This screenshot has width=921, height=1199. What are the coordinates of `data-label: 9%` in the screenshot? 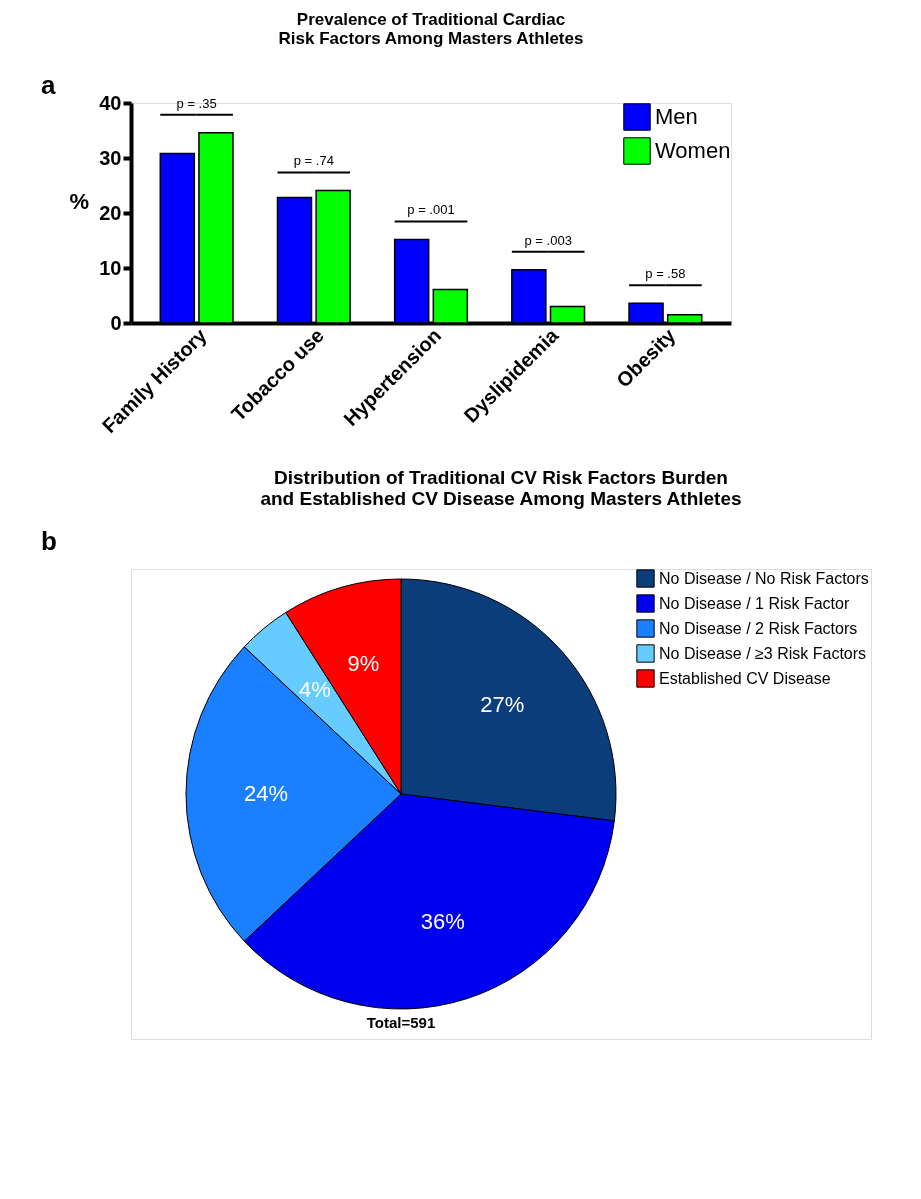 It's located at (363, 664).